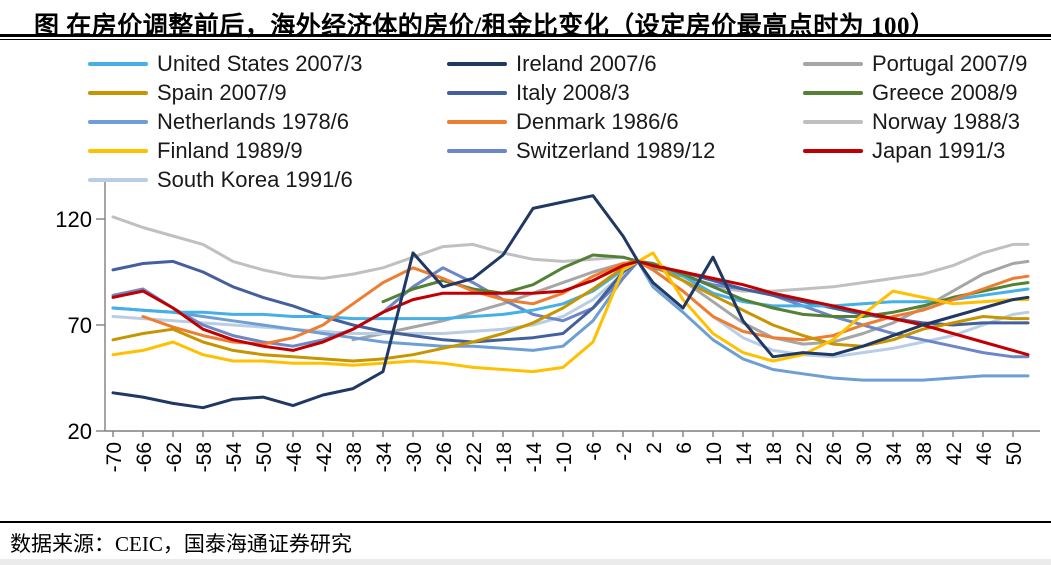 Image resolution: width=1051 pixels, height=565 pixels. Describe the element at coordinates (504, 457) in the screenshot. I see `x-tick-label: -18` at that location.